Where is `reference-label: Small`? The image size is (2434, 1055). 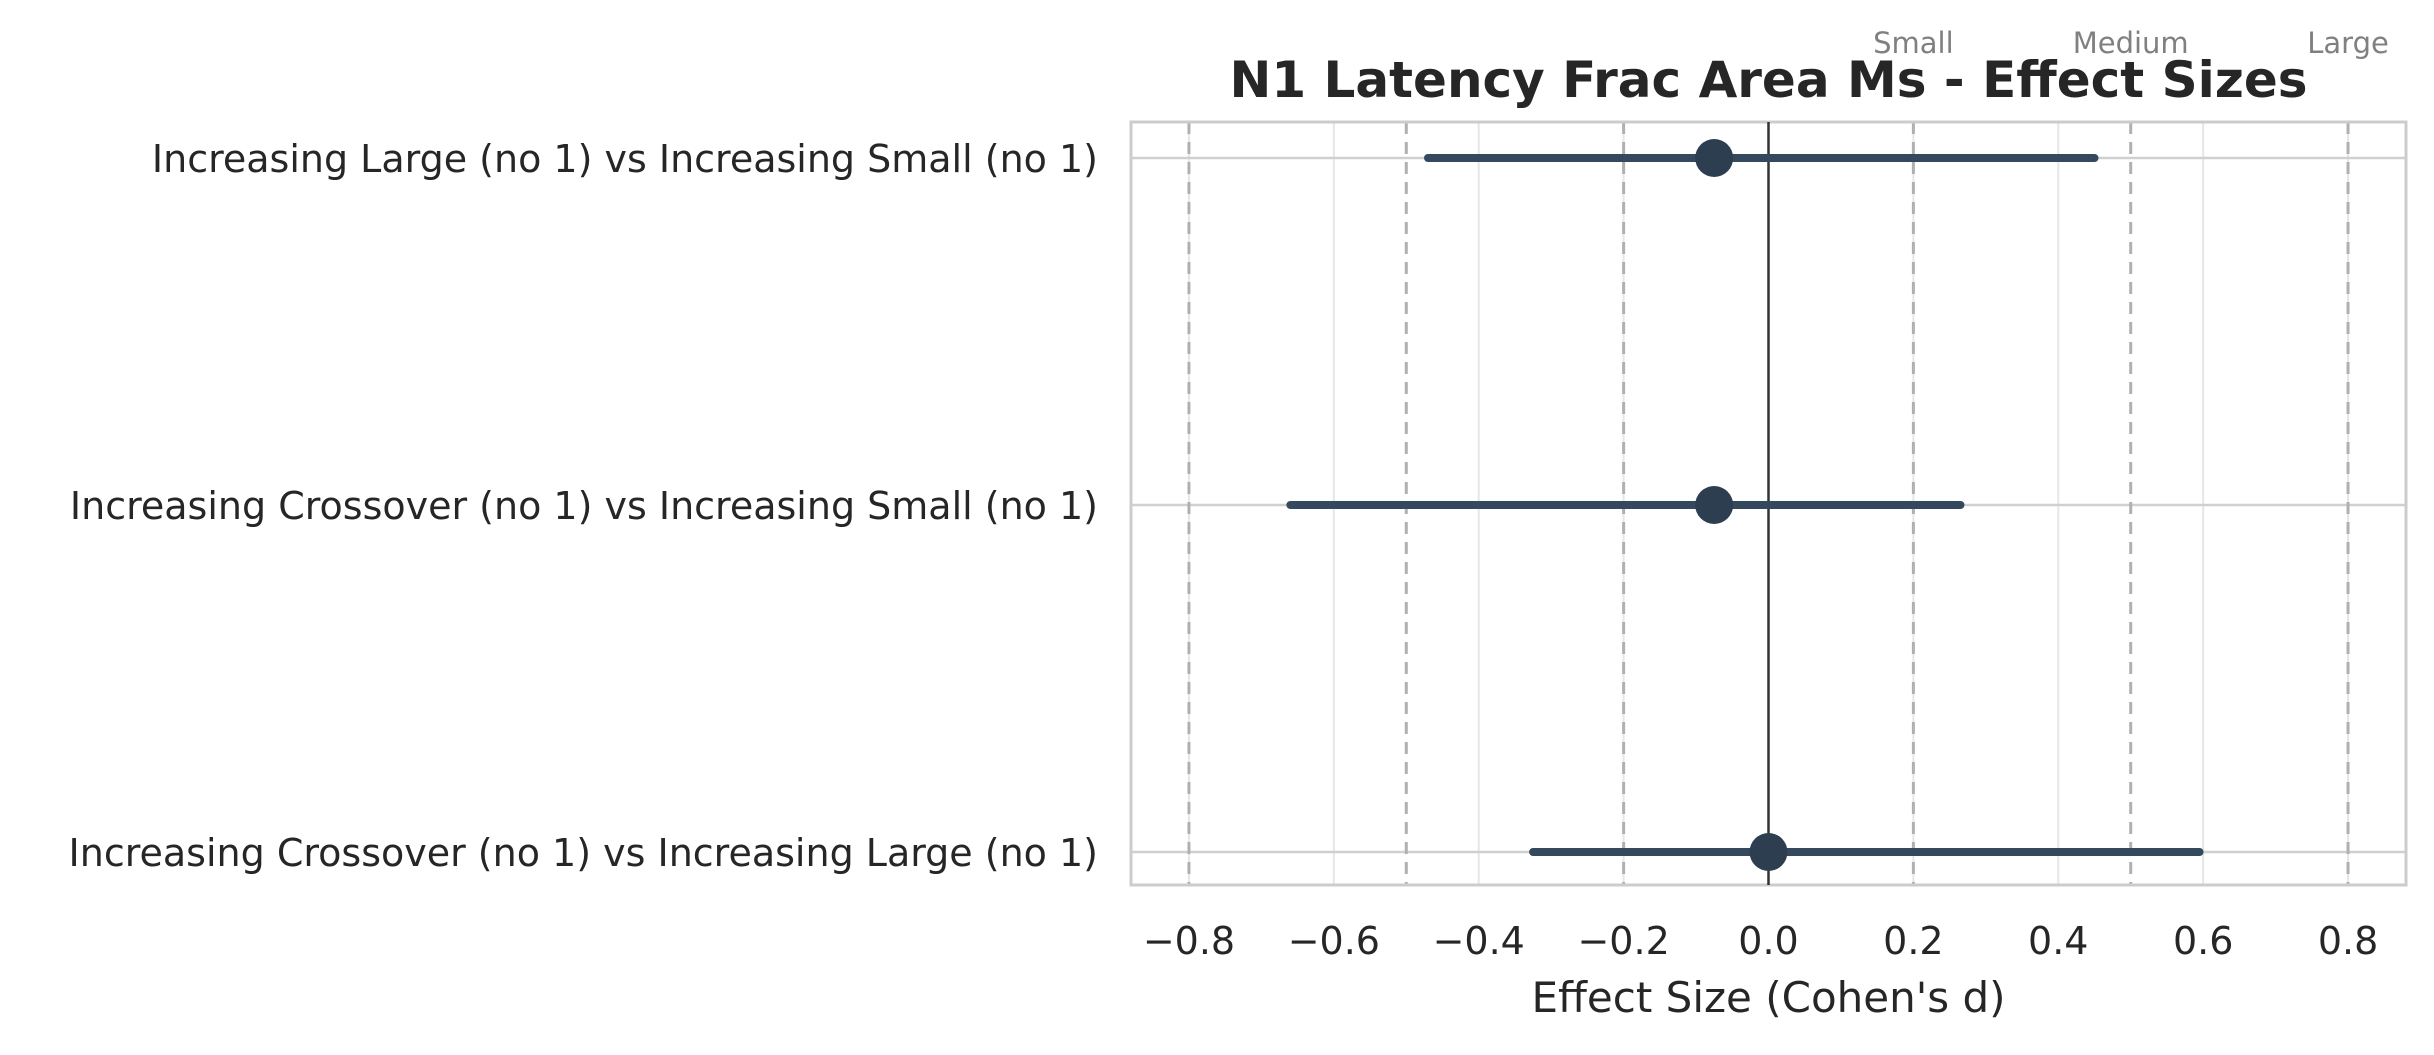 reference-label: Small is located at coordinates (1913, 43).